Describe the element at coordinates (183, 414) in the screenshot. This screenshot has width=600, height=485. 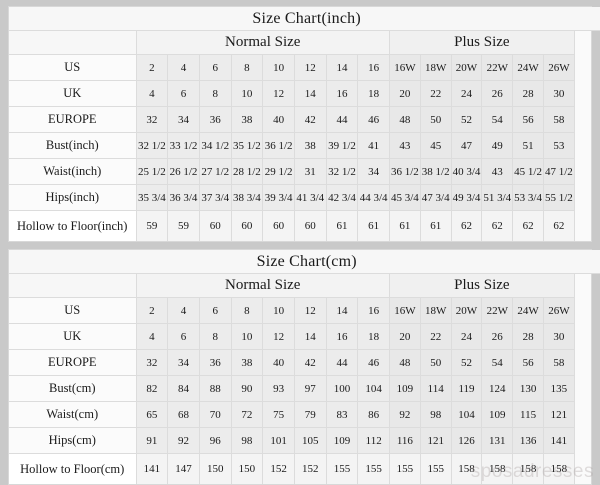
I see `cell: 68` at that location.